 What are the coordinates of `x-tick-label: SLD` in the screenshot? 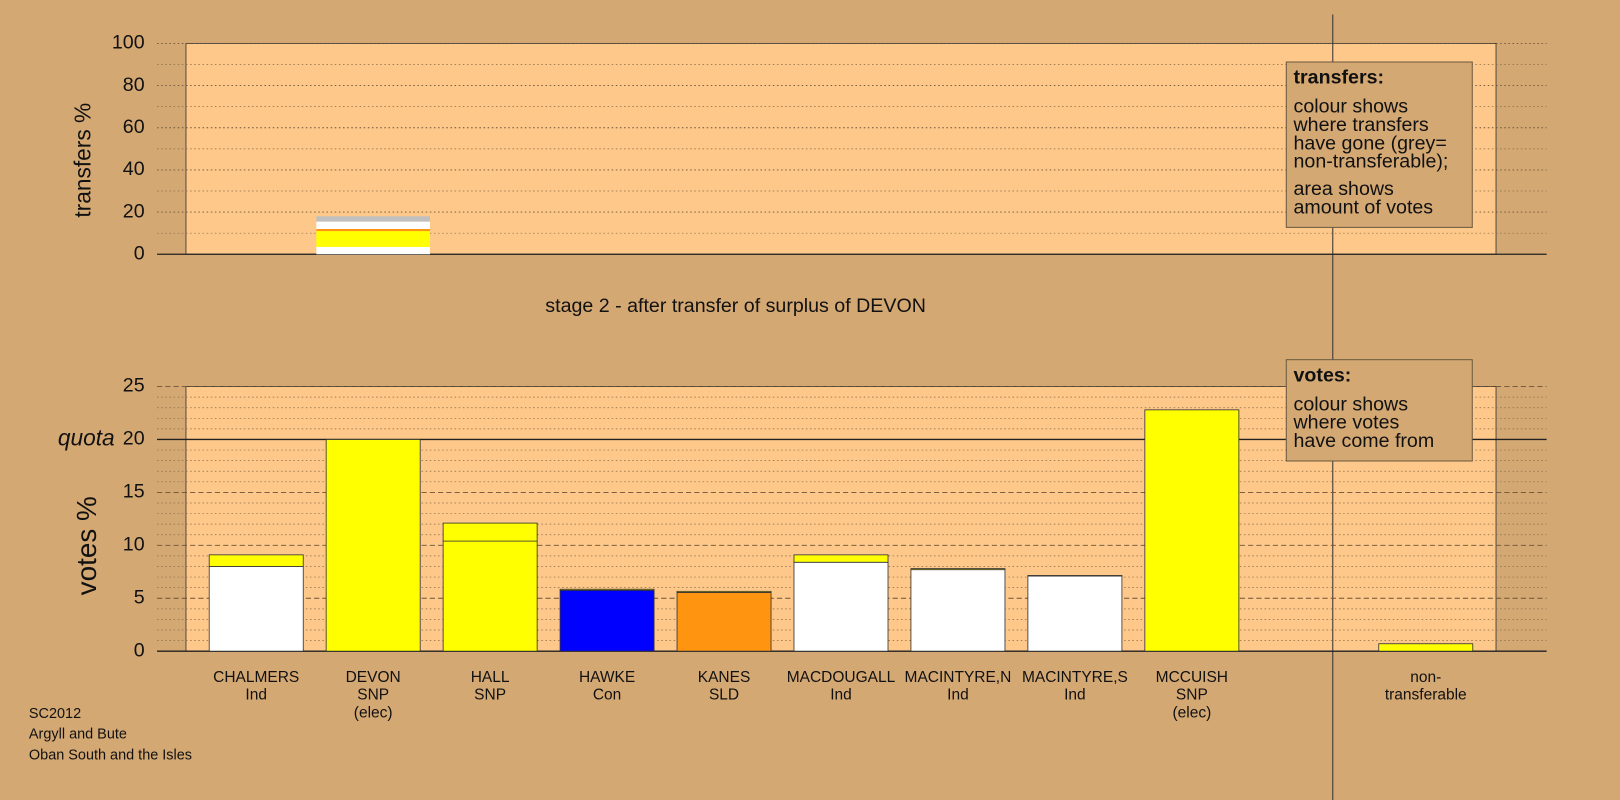 It's located at (724, 695).